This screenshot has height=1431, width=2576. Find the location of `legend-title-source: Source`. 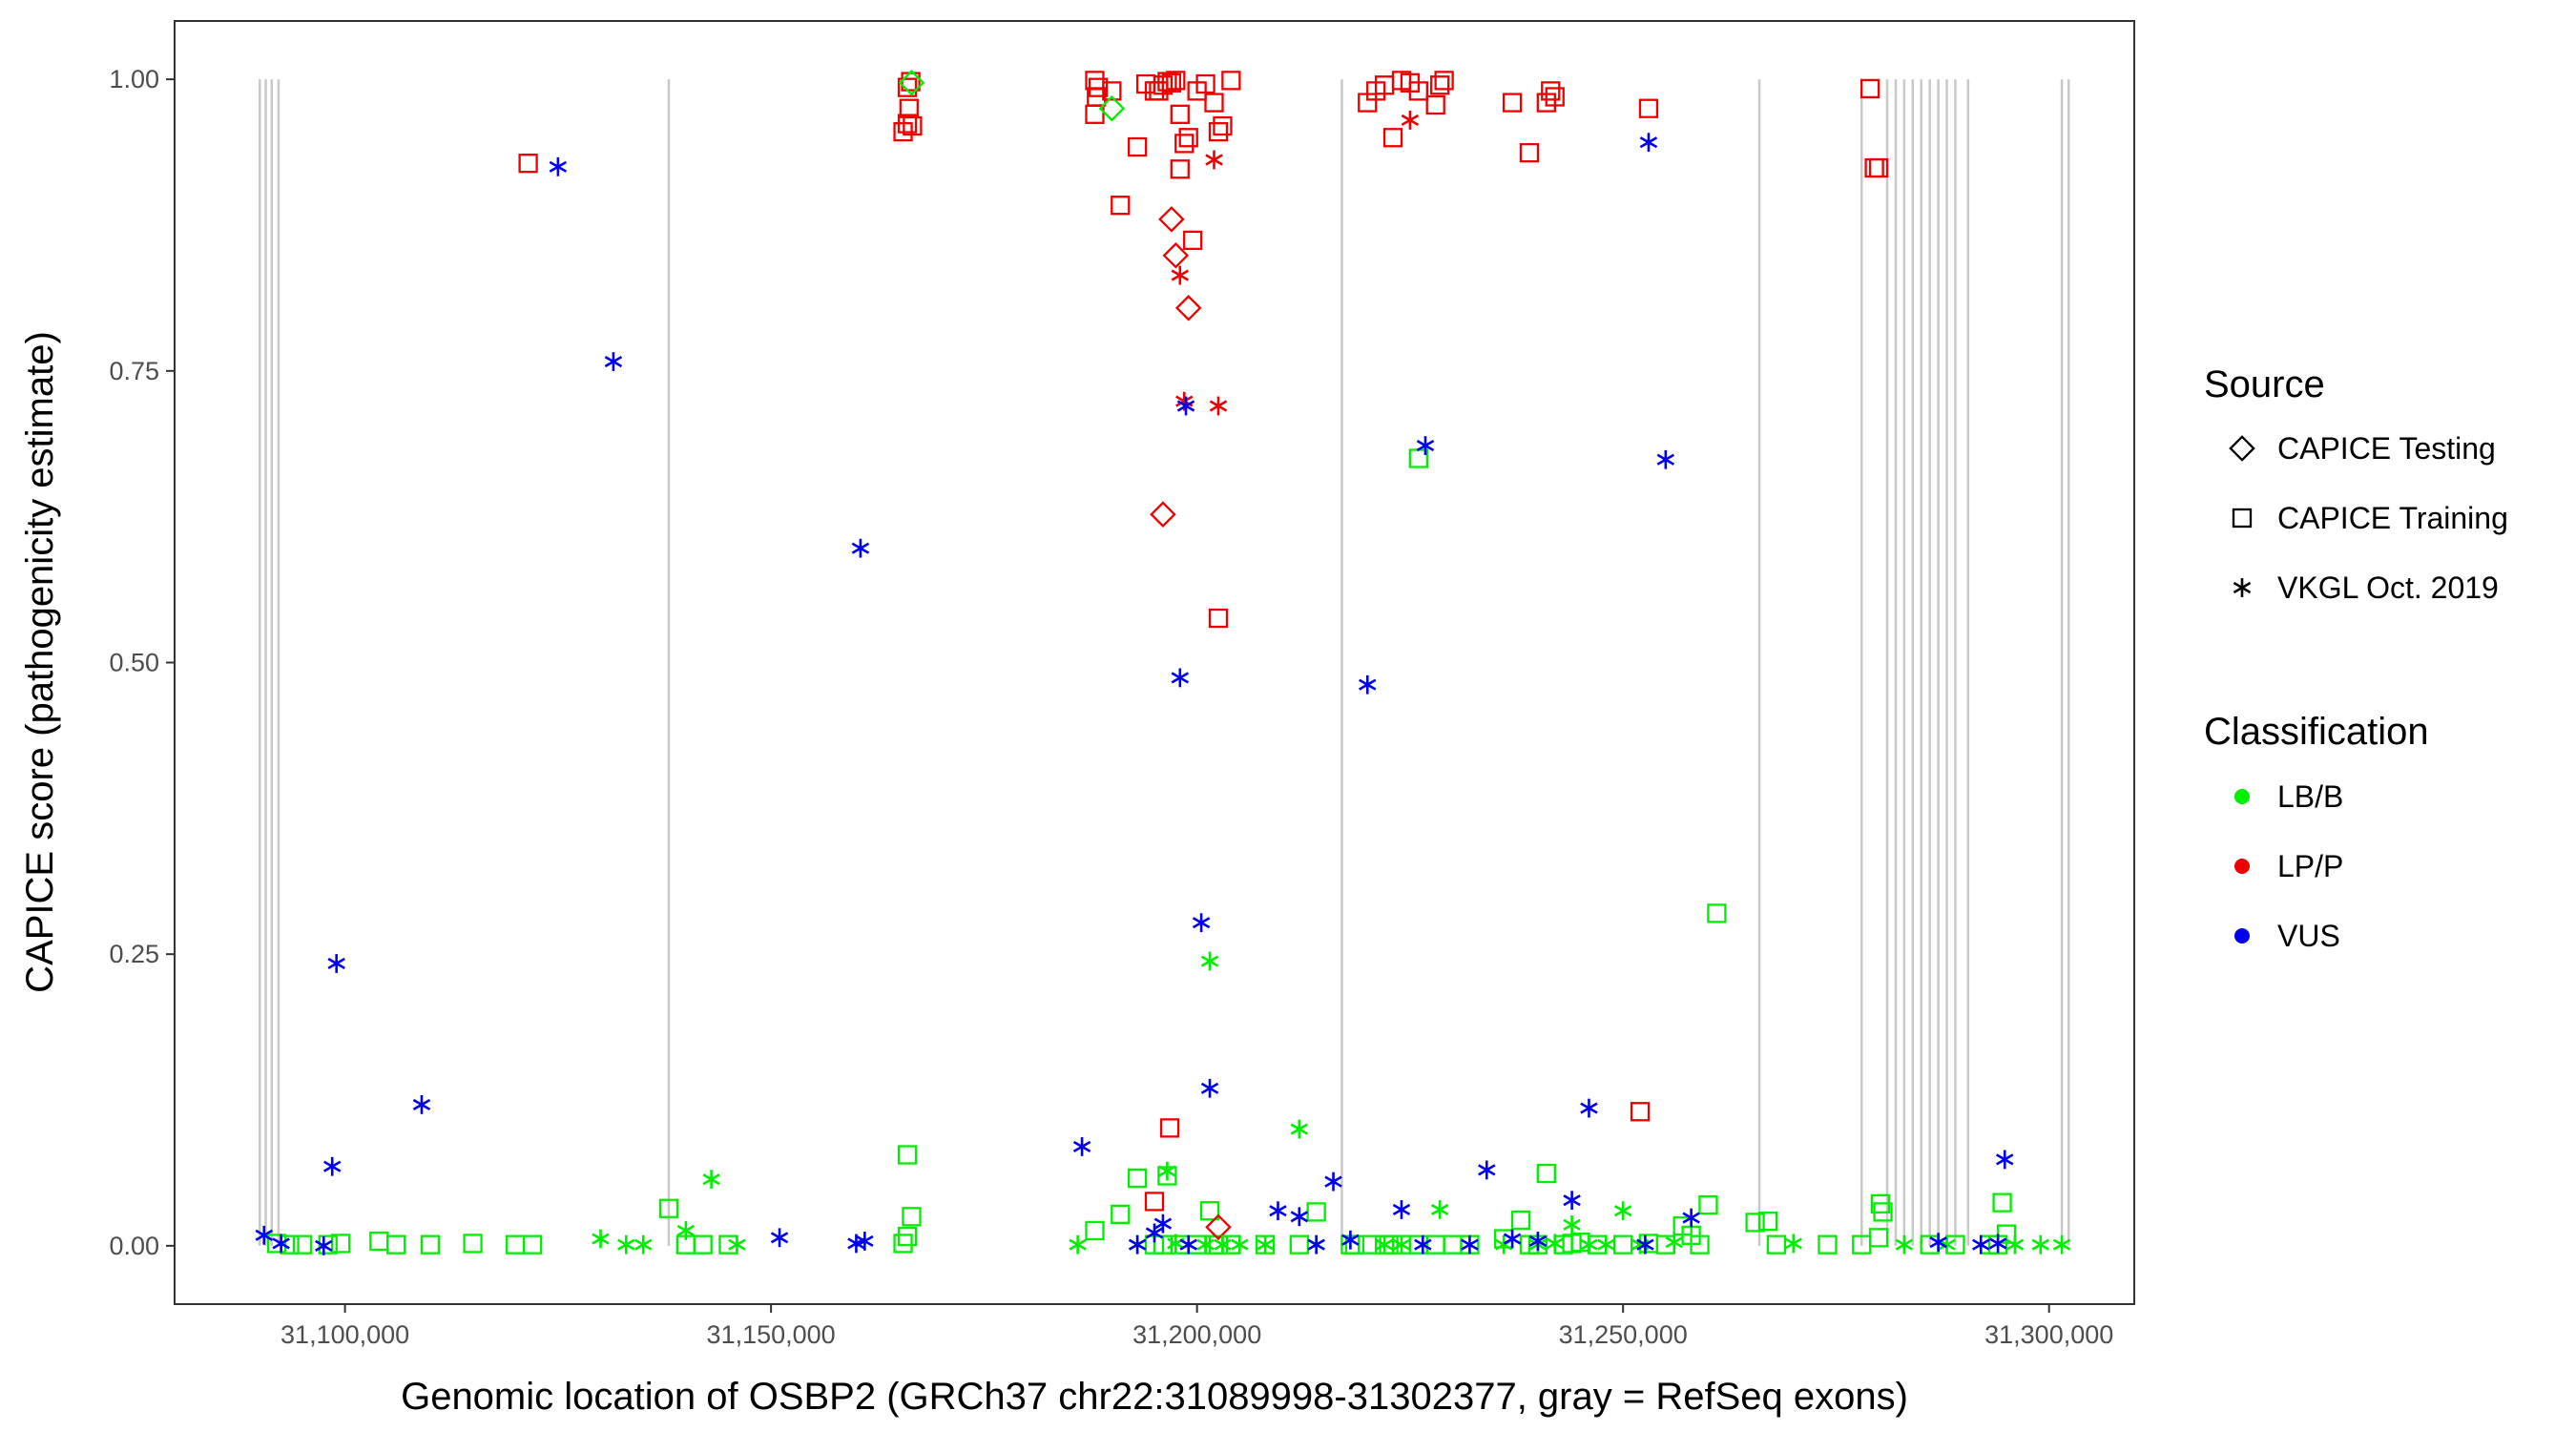

legend-title-source: Source is located at coordinates (2264, 384).